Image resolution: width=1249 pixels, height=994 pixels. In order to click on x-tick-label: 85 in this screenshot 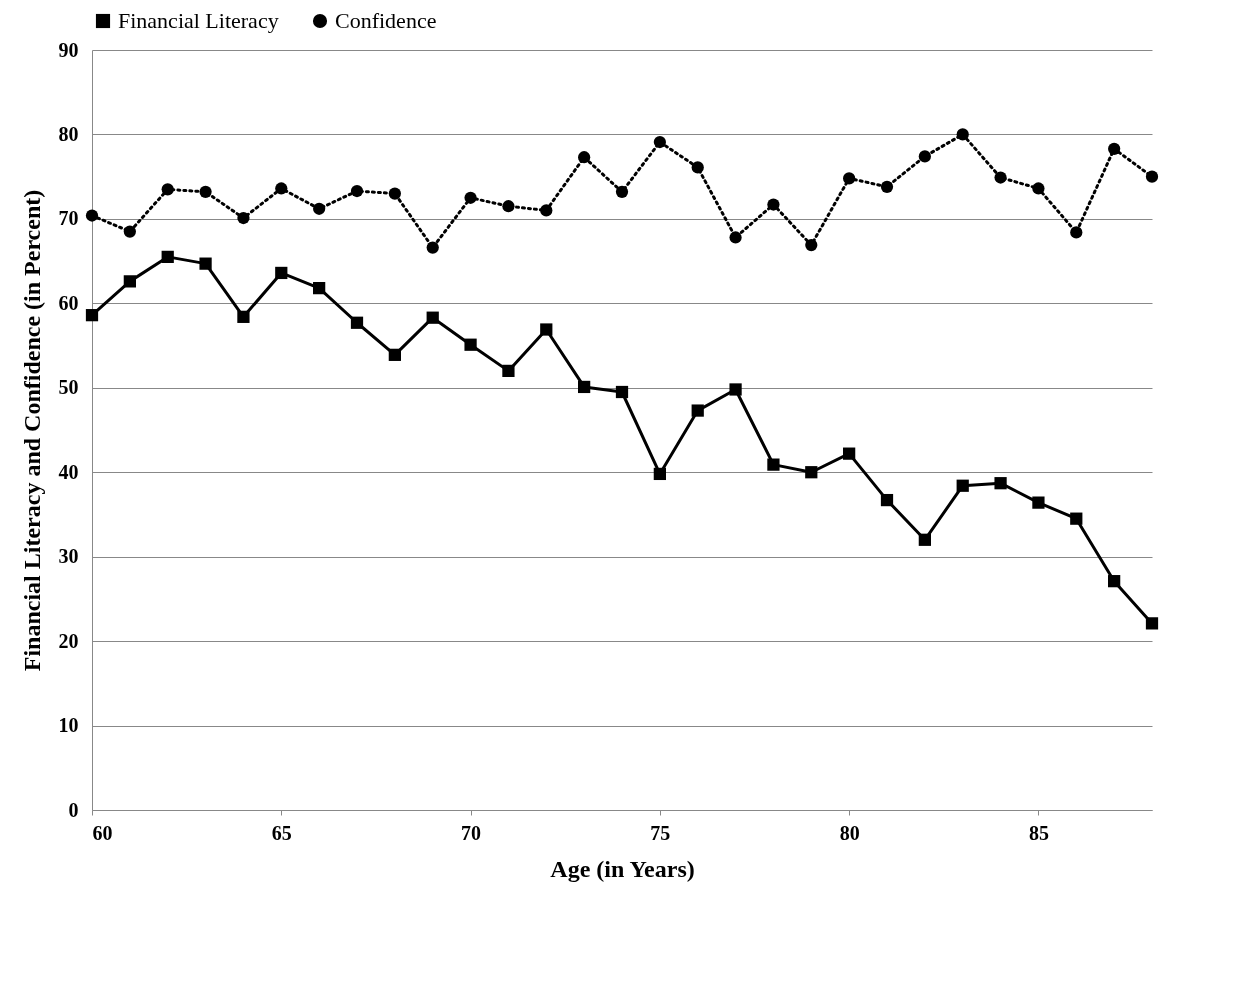, I will do `click(1038, 832)`.